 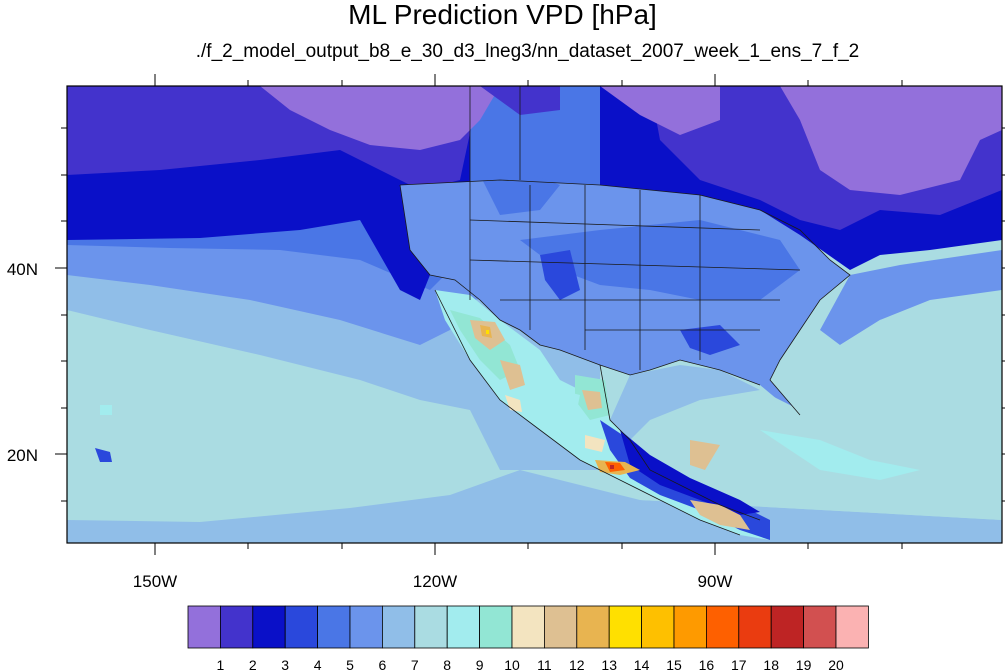 What do you see at coordinates (480, 664) in the screenshot?
I see `colorbar-label: 9` at bounding box center [480, 664].